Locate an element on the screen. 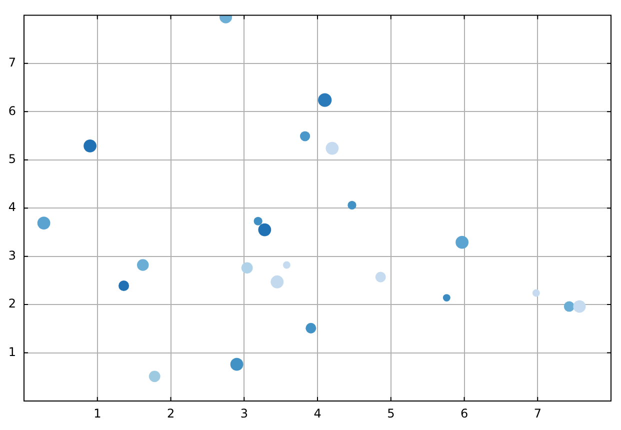 The width and height of the screenshot is (621, 430). x-tick-label: 5 is located at coordinates (391, 413).